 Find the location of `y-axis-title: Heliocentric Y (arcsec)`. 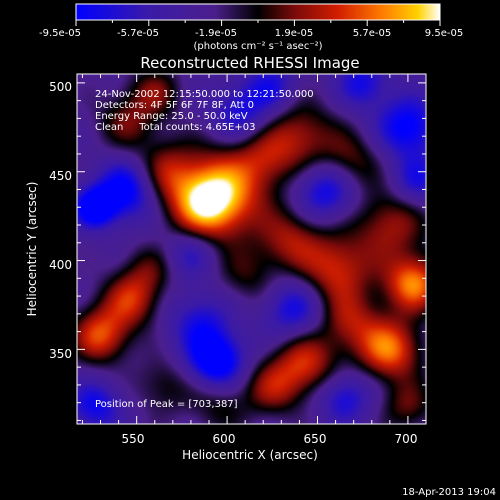

y-axis-title: Heliocentric Y (arcsec) is located at coordinates (32, 249).